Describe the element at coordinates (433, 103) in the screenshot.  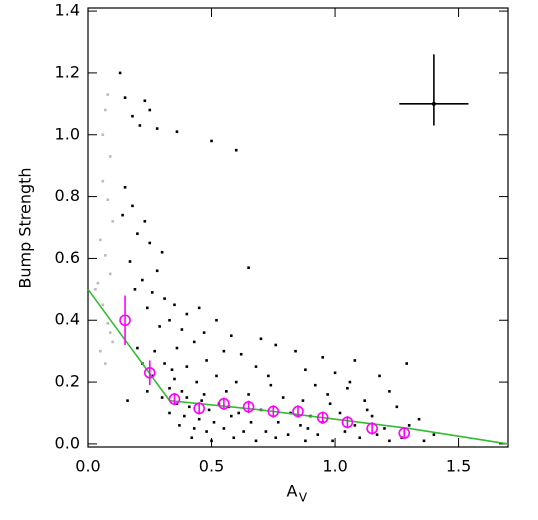
I see `error-cross-center` at that location.